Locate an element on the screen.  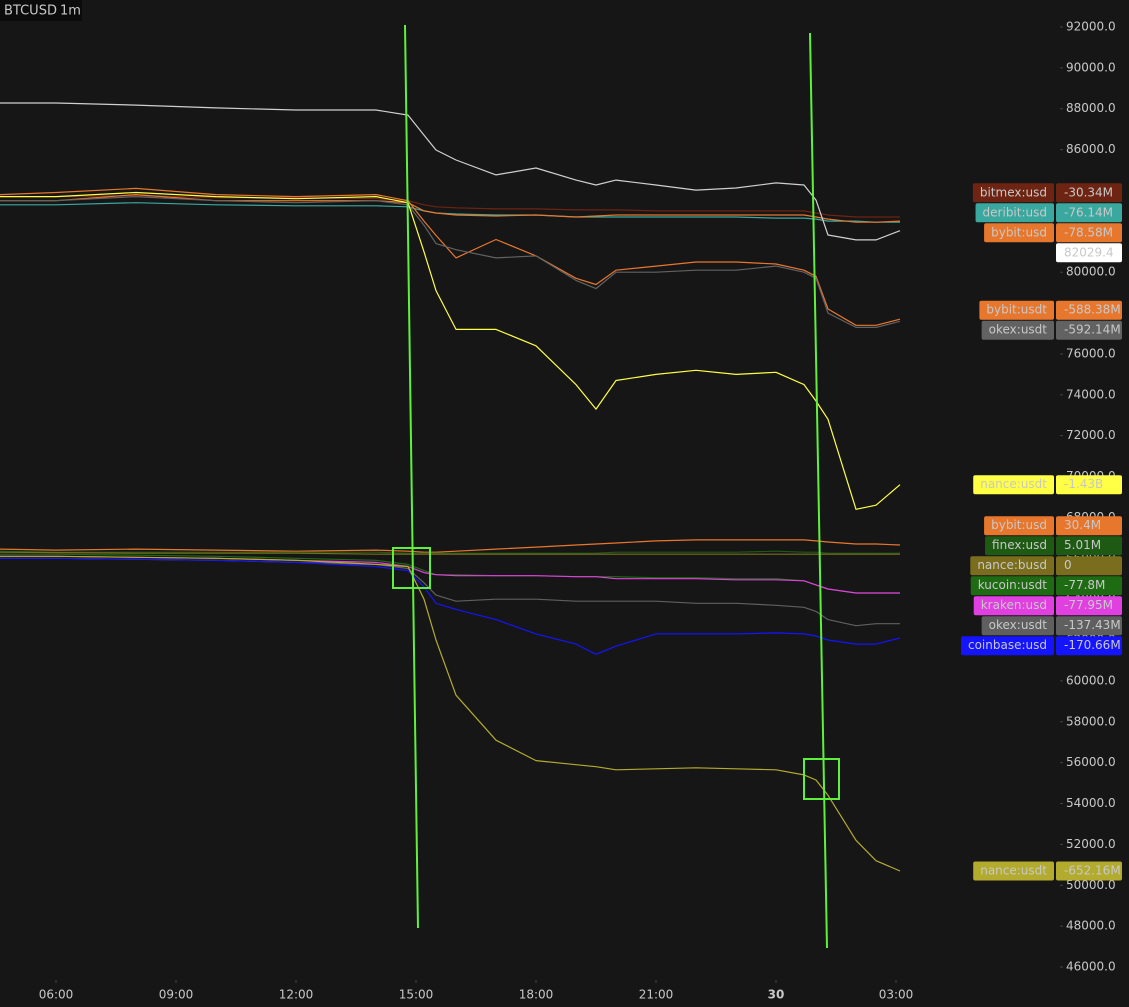
interval: 1m is located at coordinates (70, 11).